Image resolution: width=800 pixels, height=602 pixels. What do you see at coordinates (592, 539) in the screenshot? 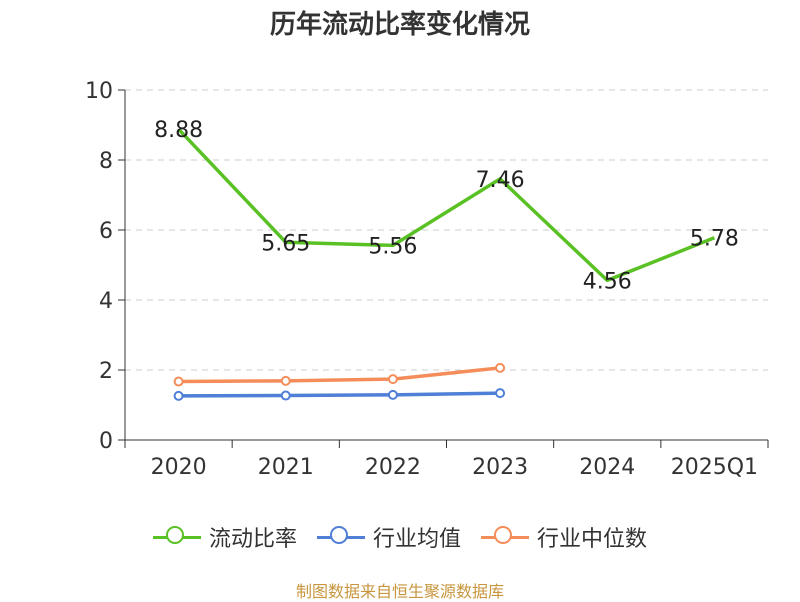
I see `legend-label: 行业中位数` at bounding box center [592, 539].